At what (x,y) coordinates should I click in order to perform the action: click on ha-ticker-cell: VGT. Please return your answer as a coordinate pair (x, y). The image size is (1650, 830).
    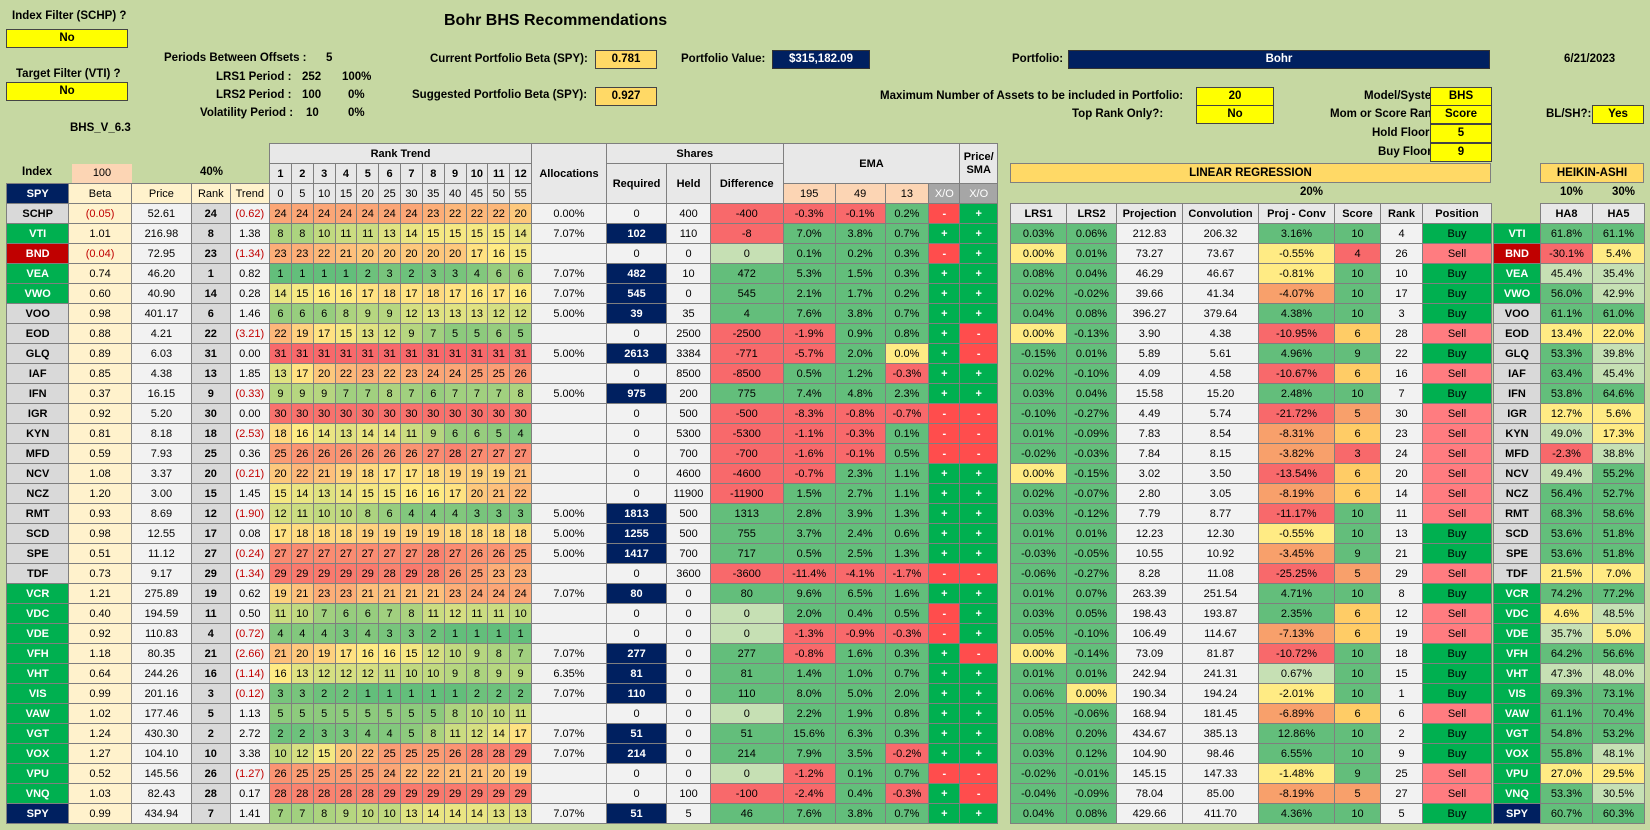
    Looking at the image, I should click on (1517, 733).